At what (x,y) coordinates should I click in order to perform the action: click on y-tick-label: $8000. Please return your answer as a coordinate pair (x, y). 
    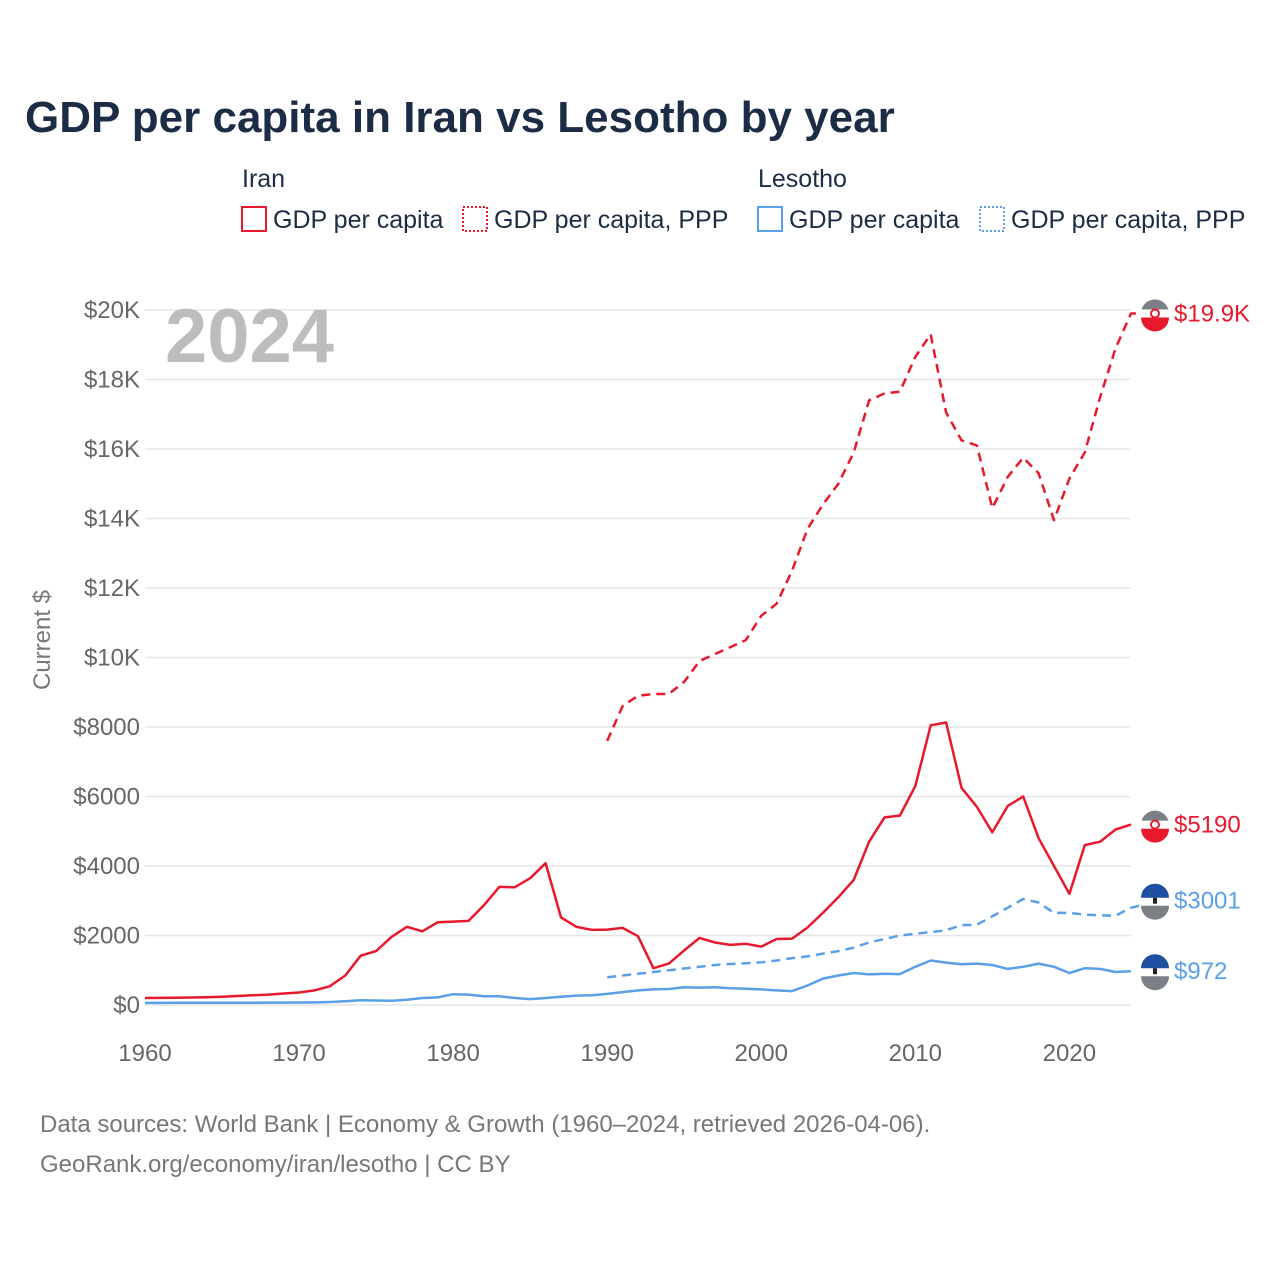
    Looking at the image, I should click on (106, 727).